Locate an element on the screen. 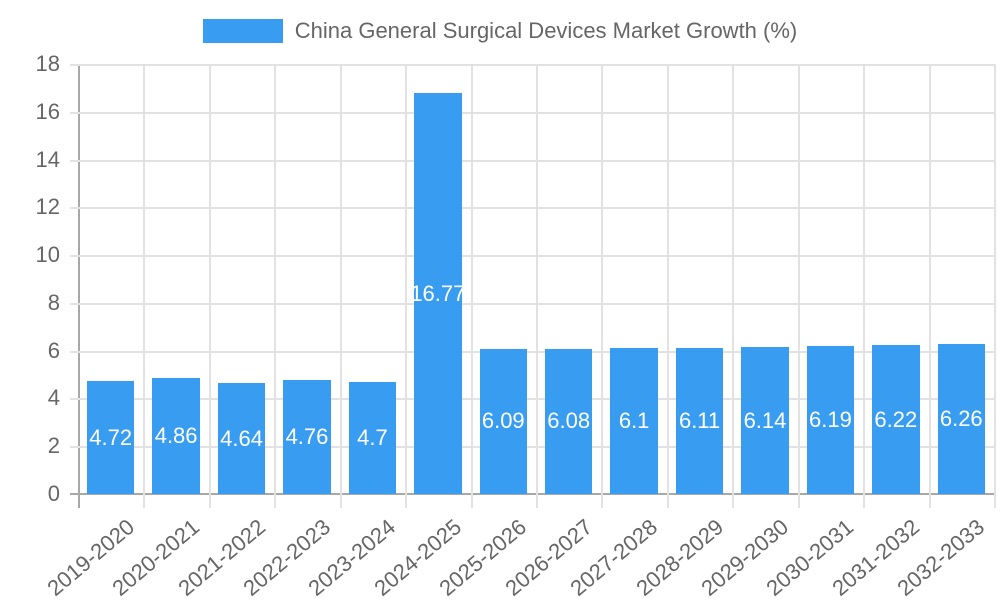 This screenshot has height=602, width=1000. bar-value-label: 4.76 is located at coordinates (307, 437).